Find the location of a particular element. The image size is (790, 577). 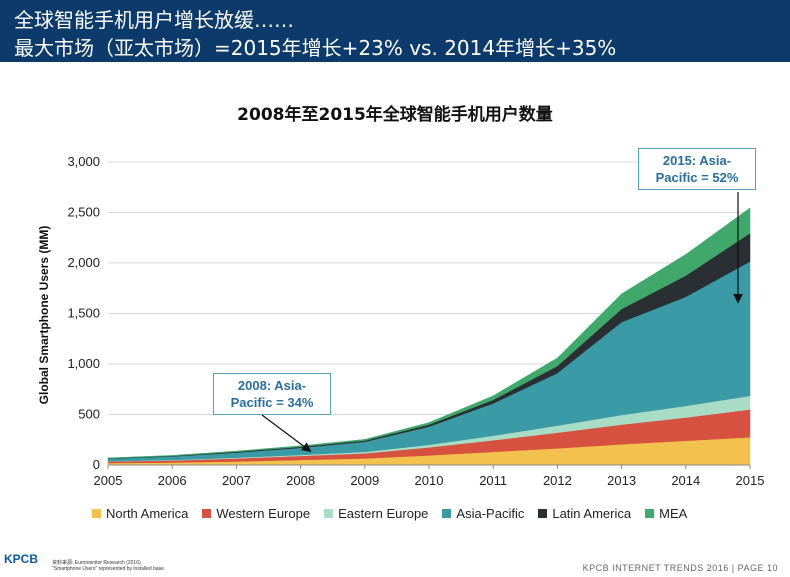

x-tick-label: 2005 is located at coordinates (108, 480).